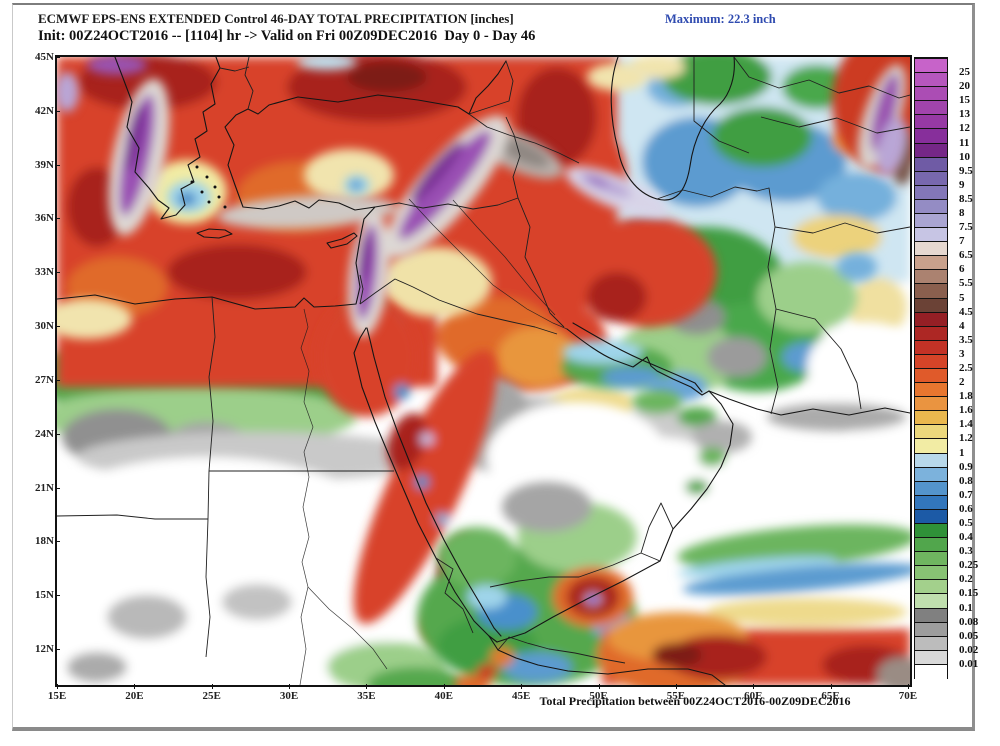  Describe the element at coordinates (962, 213) in the screenshot. I see `colorbar-level-label: 8` at that location.